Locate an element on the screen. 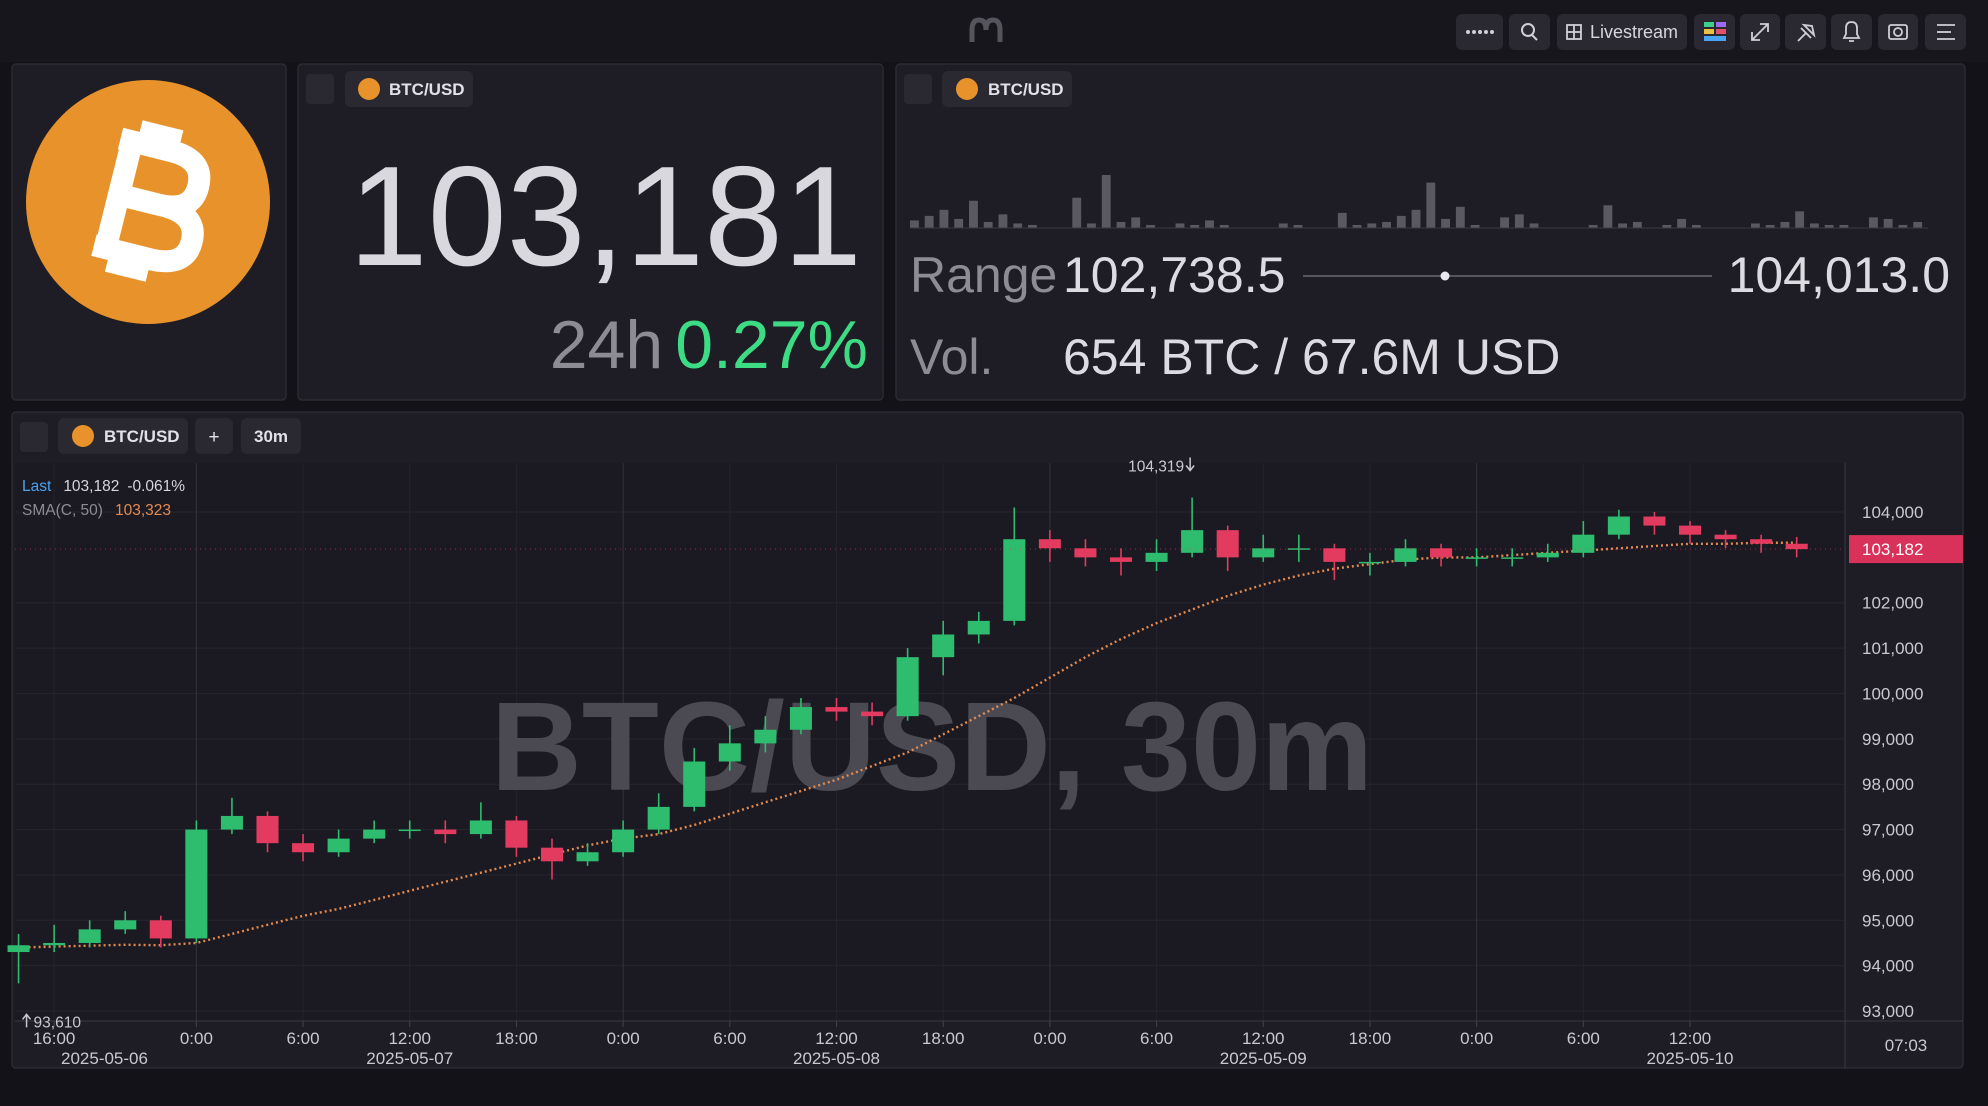  y-tick-label: 98,000 is located at coordinates (1888, 784).